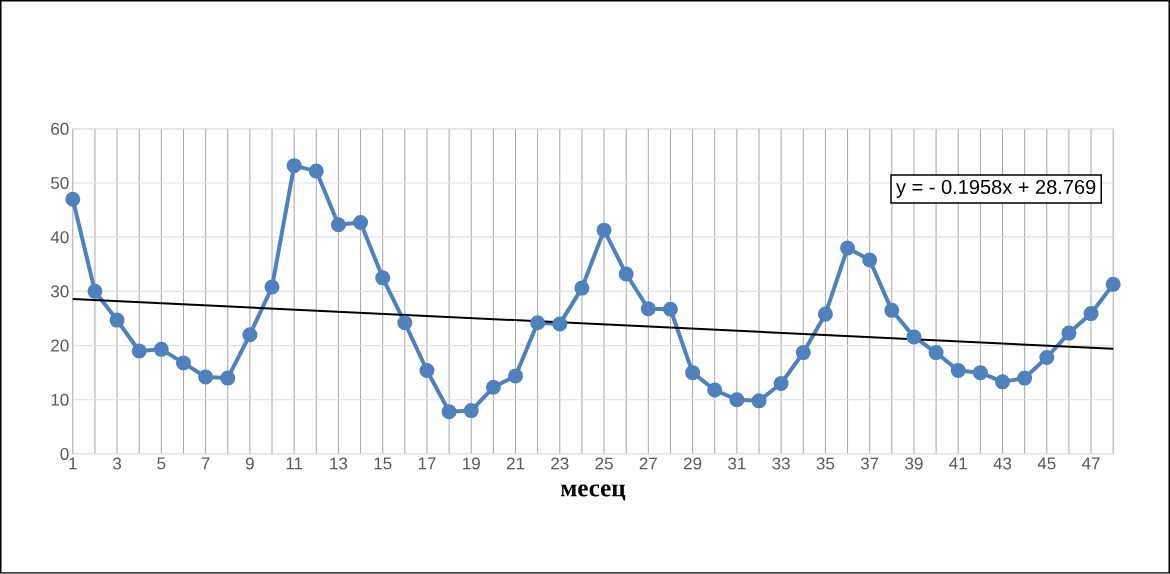 The image size is (1170, 574). What do you see at coordinates (427, 463) in the screenshot?
I see `x-tick-label: 17` at bounding box center [427, 463].